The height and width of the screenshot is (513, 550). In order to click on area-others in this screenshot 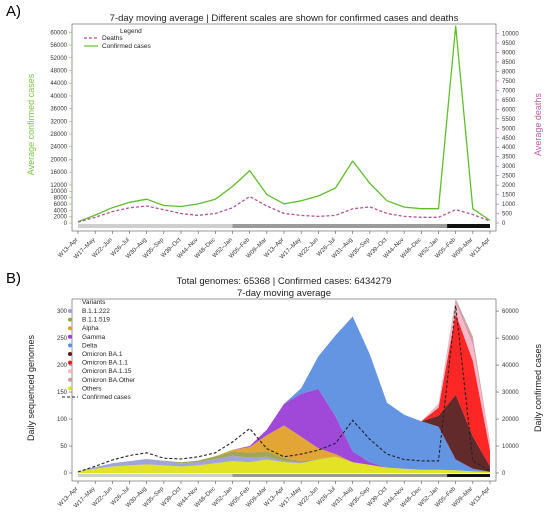, I will do `click(284, 464)`.